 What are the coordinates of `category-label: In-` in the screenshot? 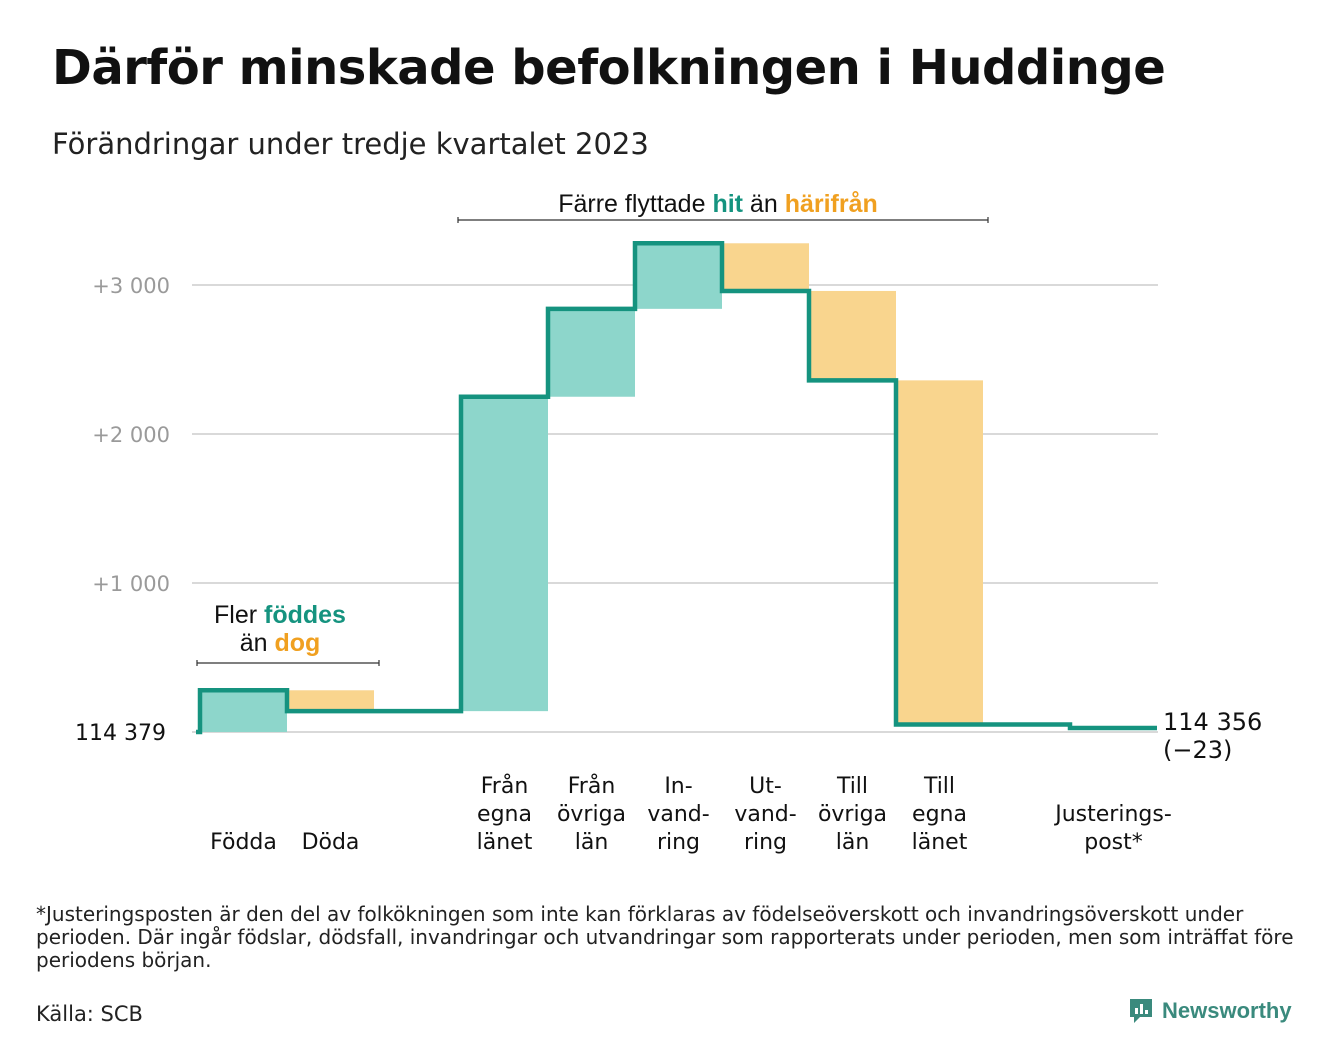 It's located at (678, 786).